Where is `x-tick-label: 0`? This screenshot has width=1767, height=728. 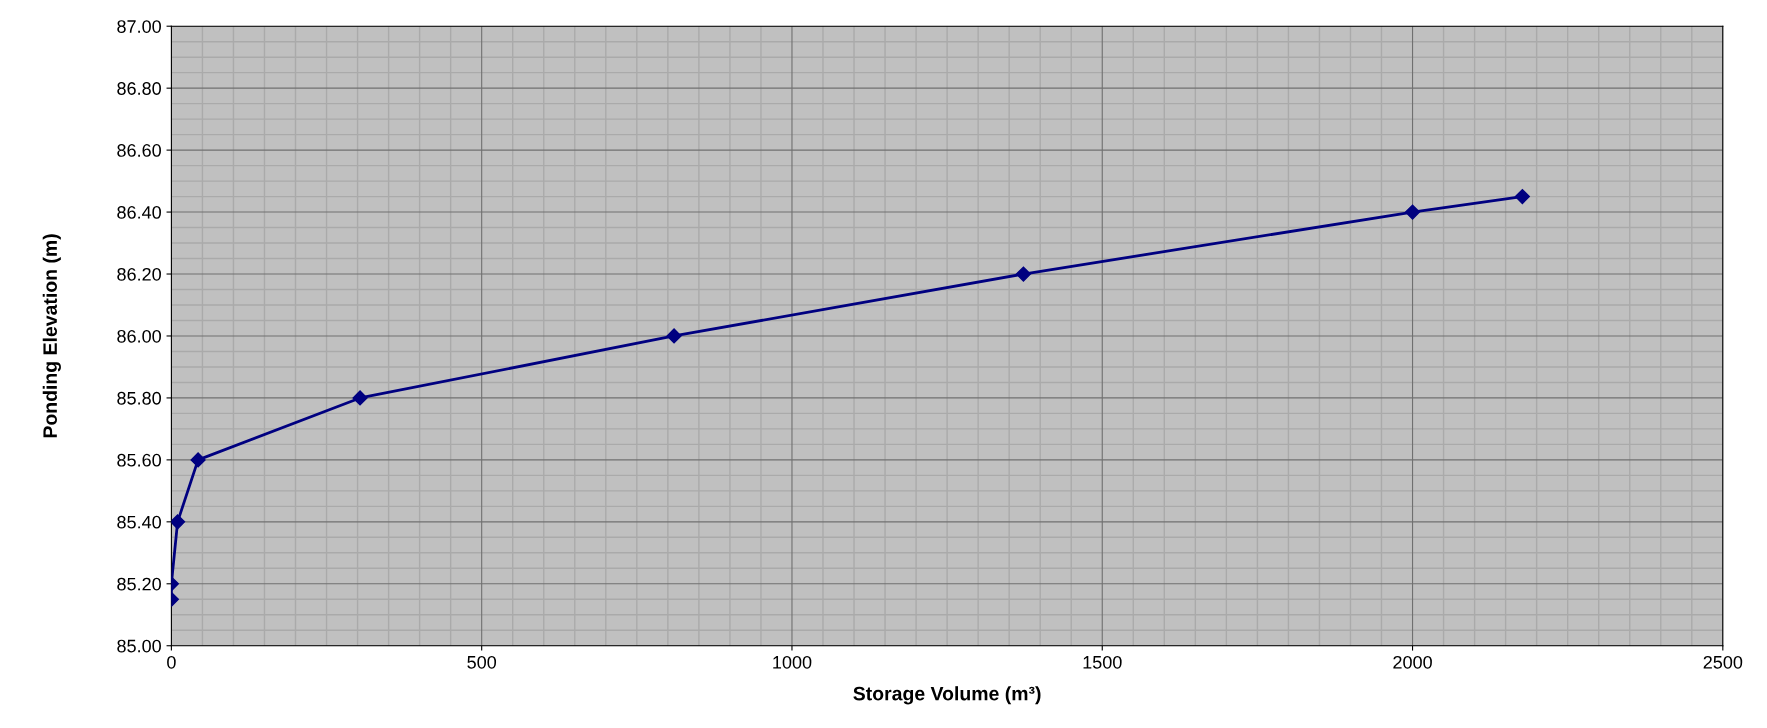
x-tick-label: 0 is located at coordinates (171, 662).